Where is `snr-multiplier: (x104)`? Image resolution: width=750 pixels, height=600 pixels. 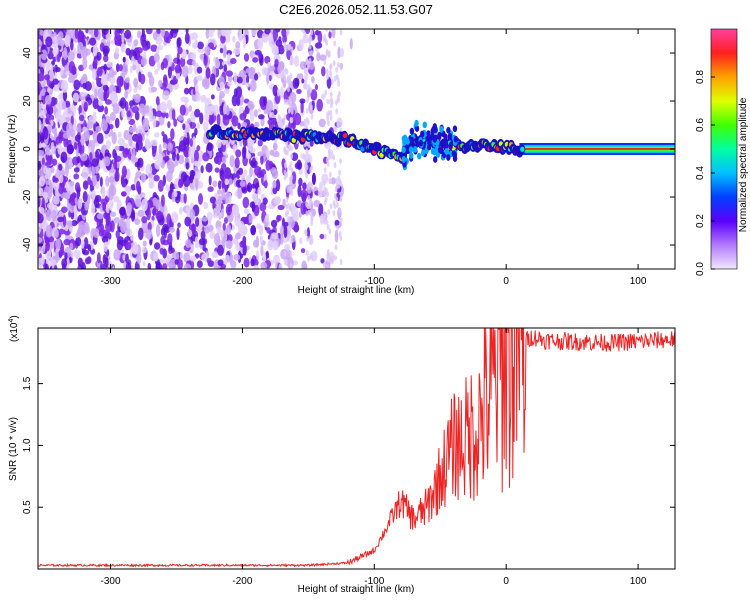 snr-multiplier: (x104) is located at coordinates (14, 328).